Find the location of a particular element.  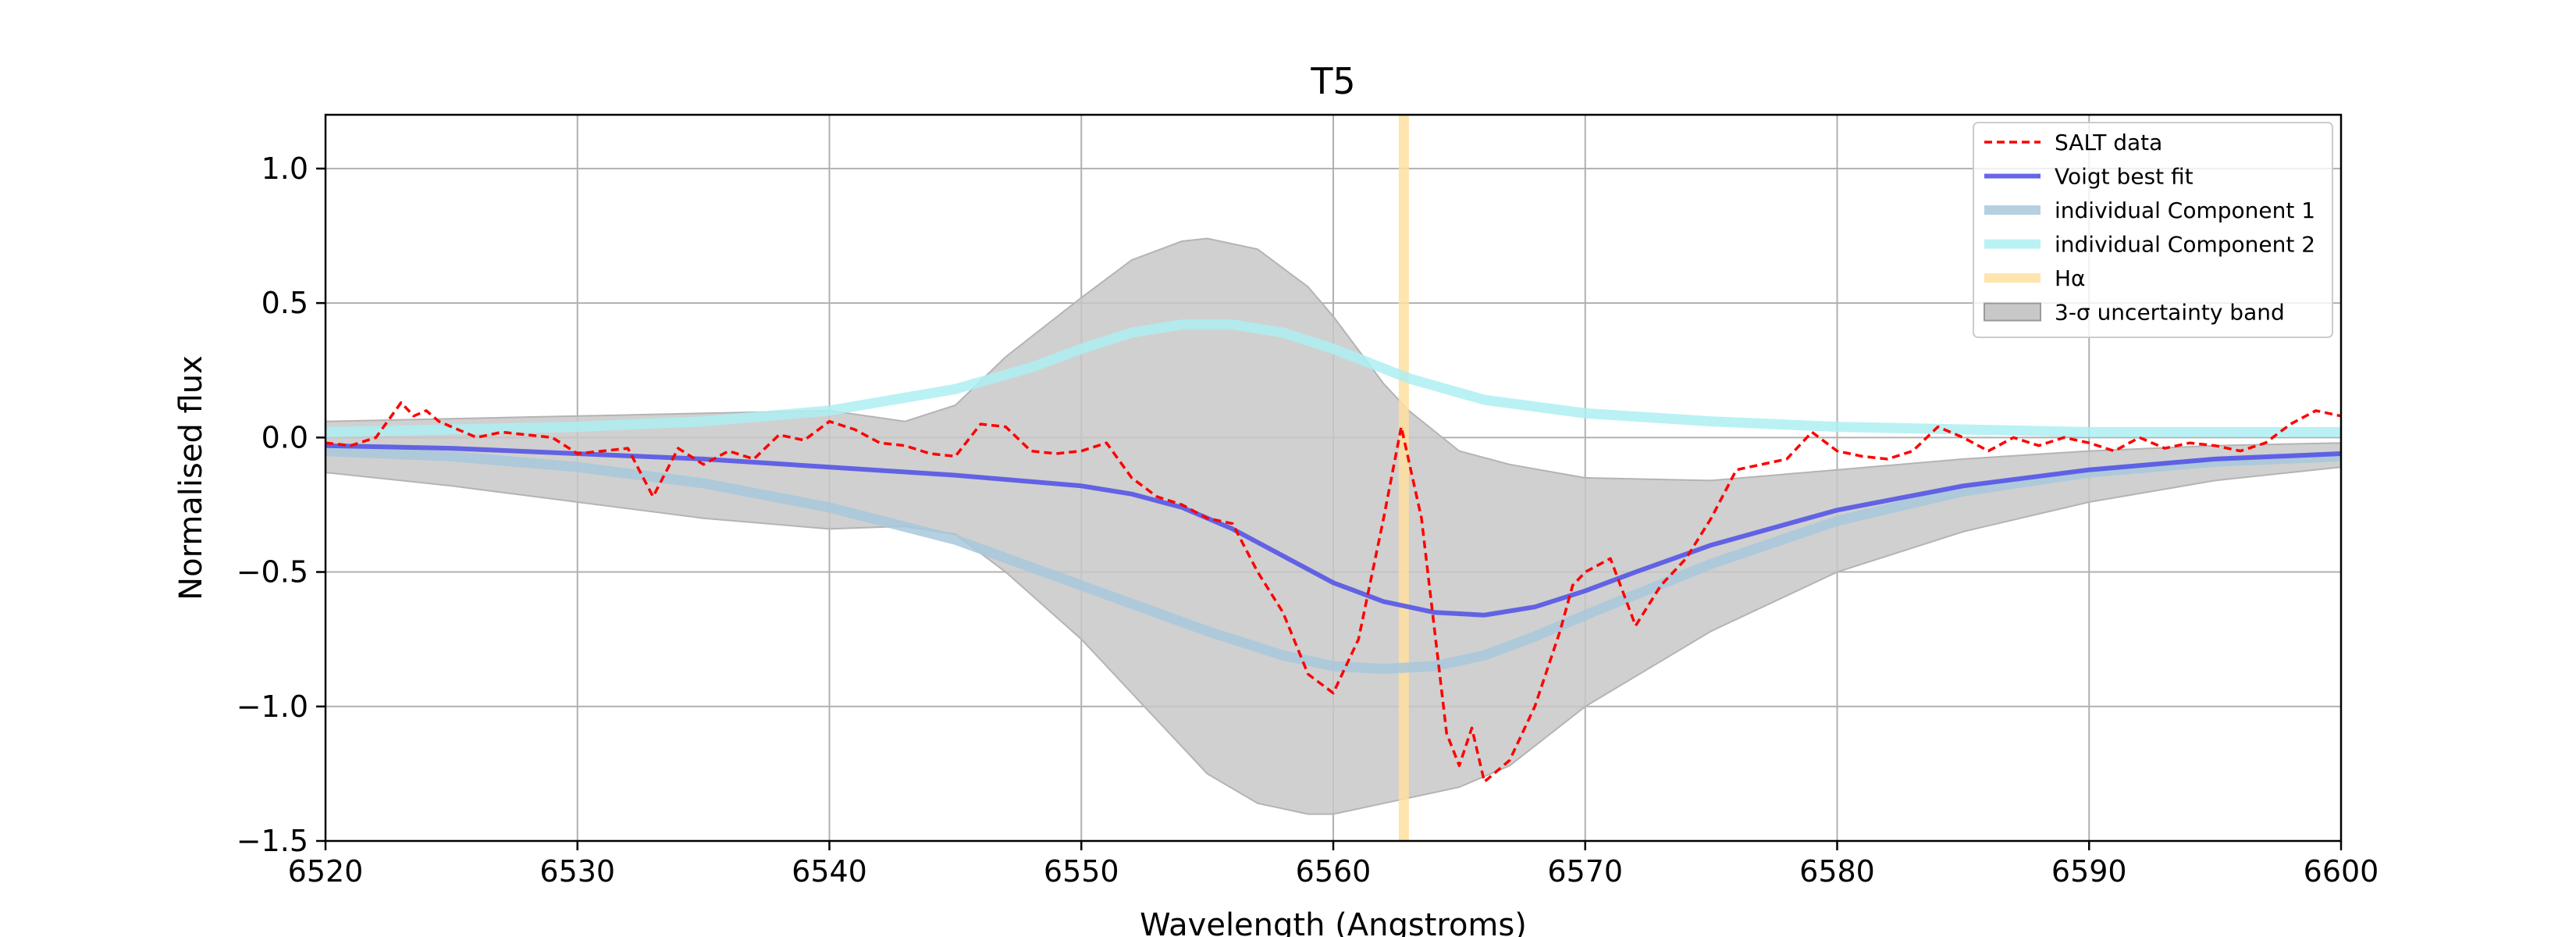

x-tick-label: 6580 is located at coordinates (1837, 872).